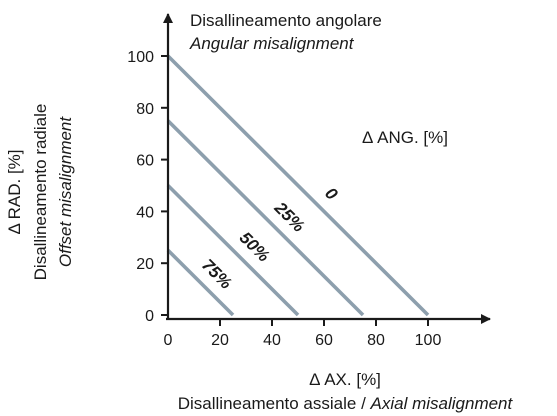 Image resolution: width=557 pixels, height=416 pixels. What do you see at coordinates (376, 340) in the screenshot?
I see `x-tick-label: 80` at bounding box center [376, 340].